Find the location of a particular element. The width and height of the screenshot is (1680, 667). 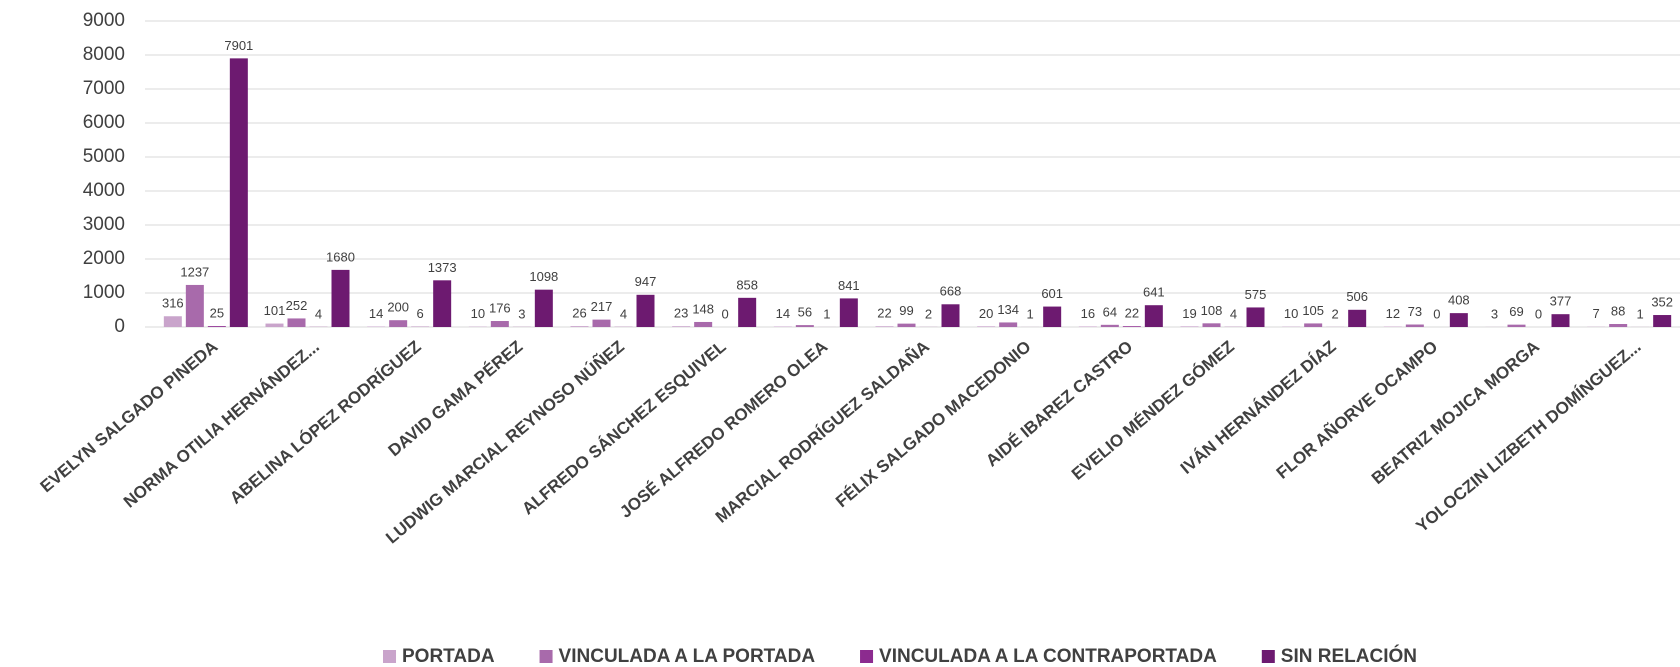

data-label: 947 is located at coordinates (646, 281).